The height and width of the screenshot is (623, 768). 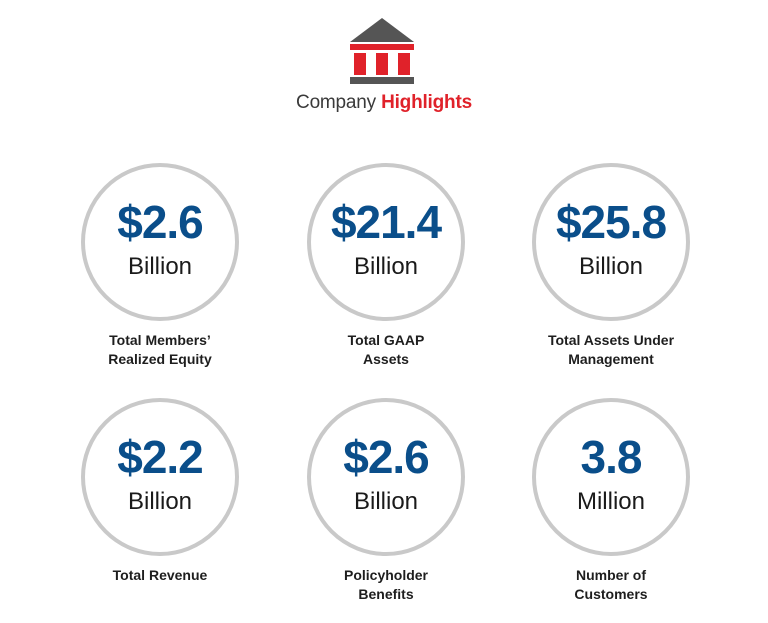 I want to click on stat-label: Total Revenue, so click(x=160, y=575).